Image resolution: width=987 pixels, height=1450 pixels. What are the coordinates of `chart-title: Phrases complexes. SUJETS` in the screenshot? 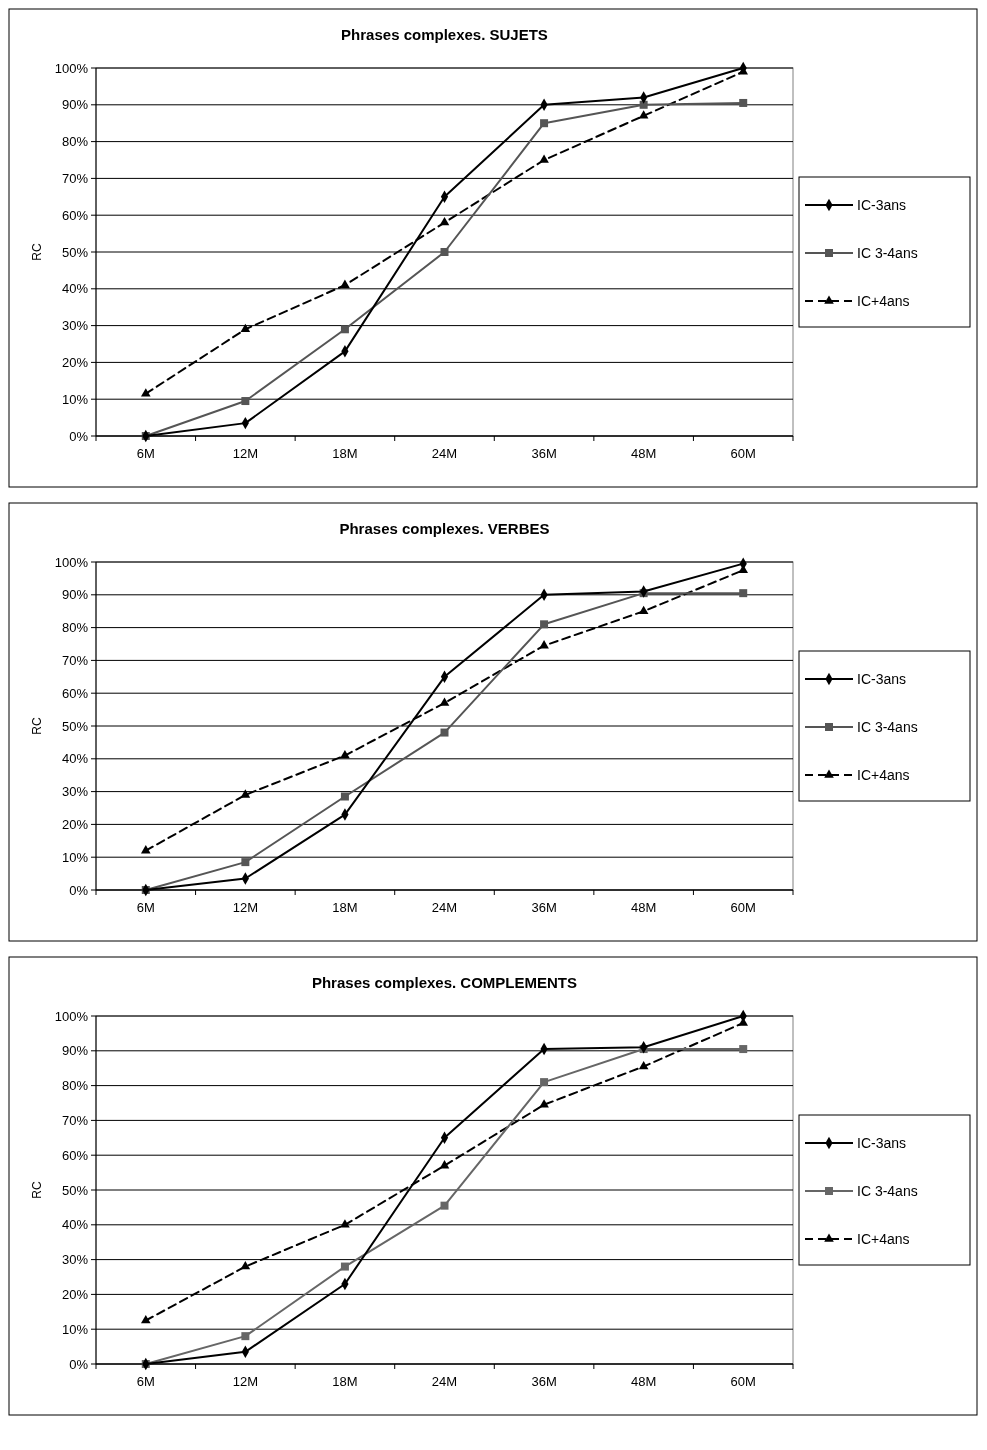 It's located at (444, 34).